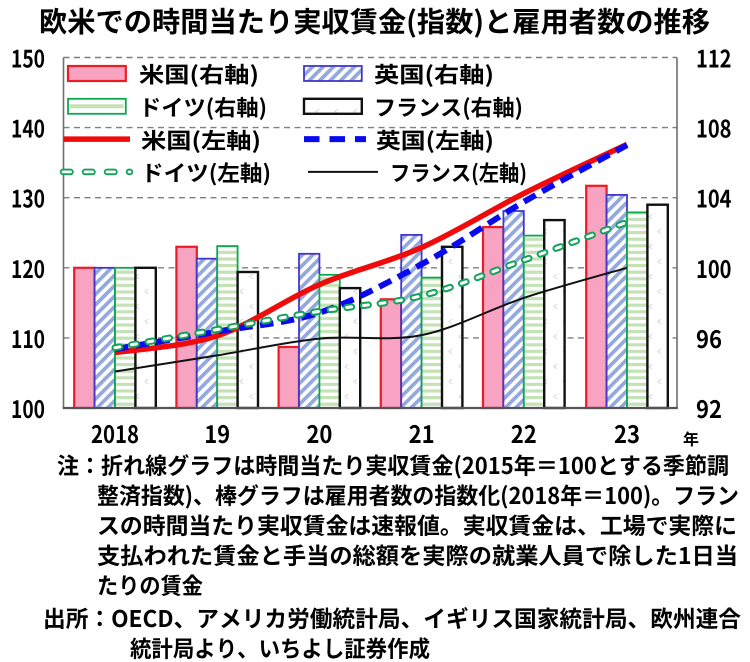 This screenshot has width=750, height=662. Describe the element at coordinates (627, 432) in the screenshot. I see `svg-text: 23` at that location.